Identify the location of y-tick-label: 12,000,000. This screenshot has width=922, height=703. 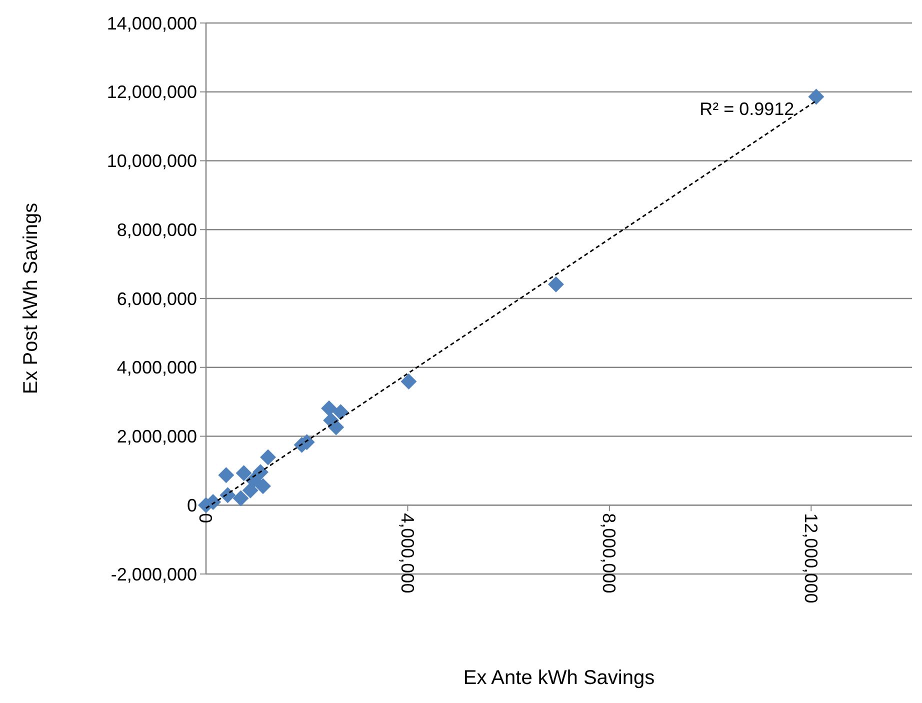
(151, 92).